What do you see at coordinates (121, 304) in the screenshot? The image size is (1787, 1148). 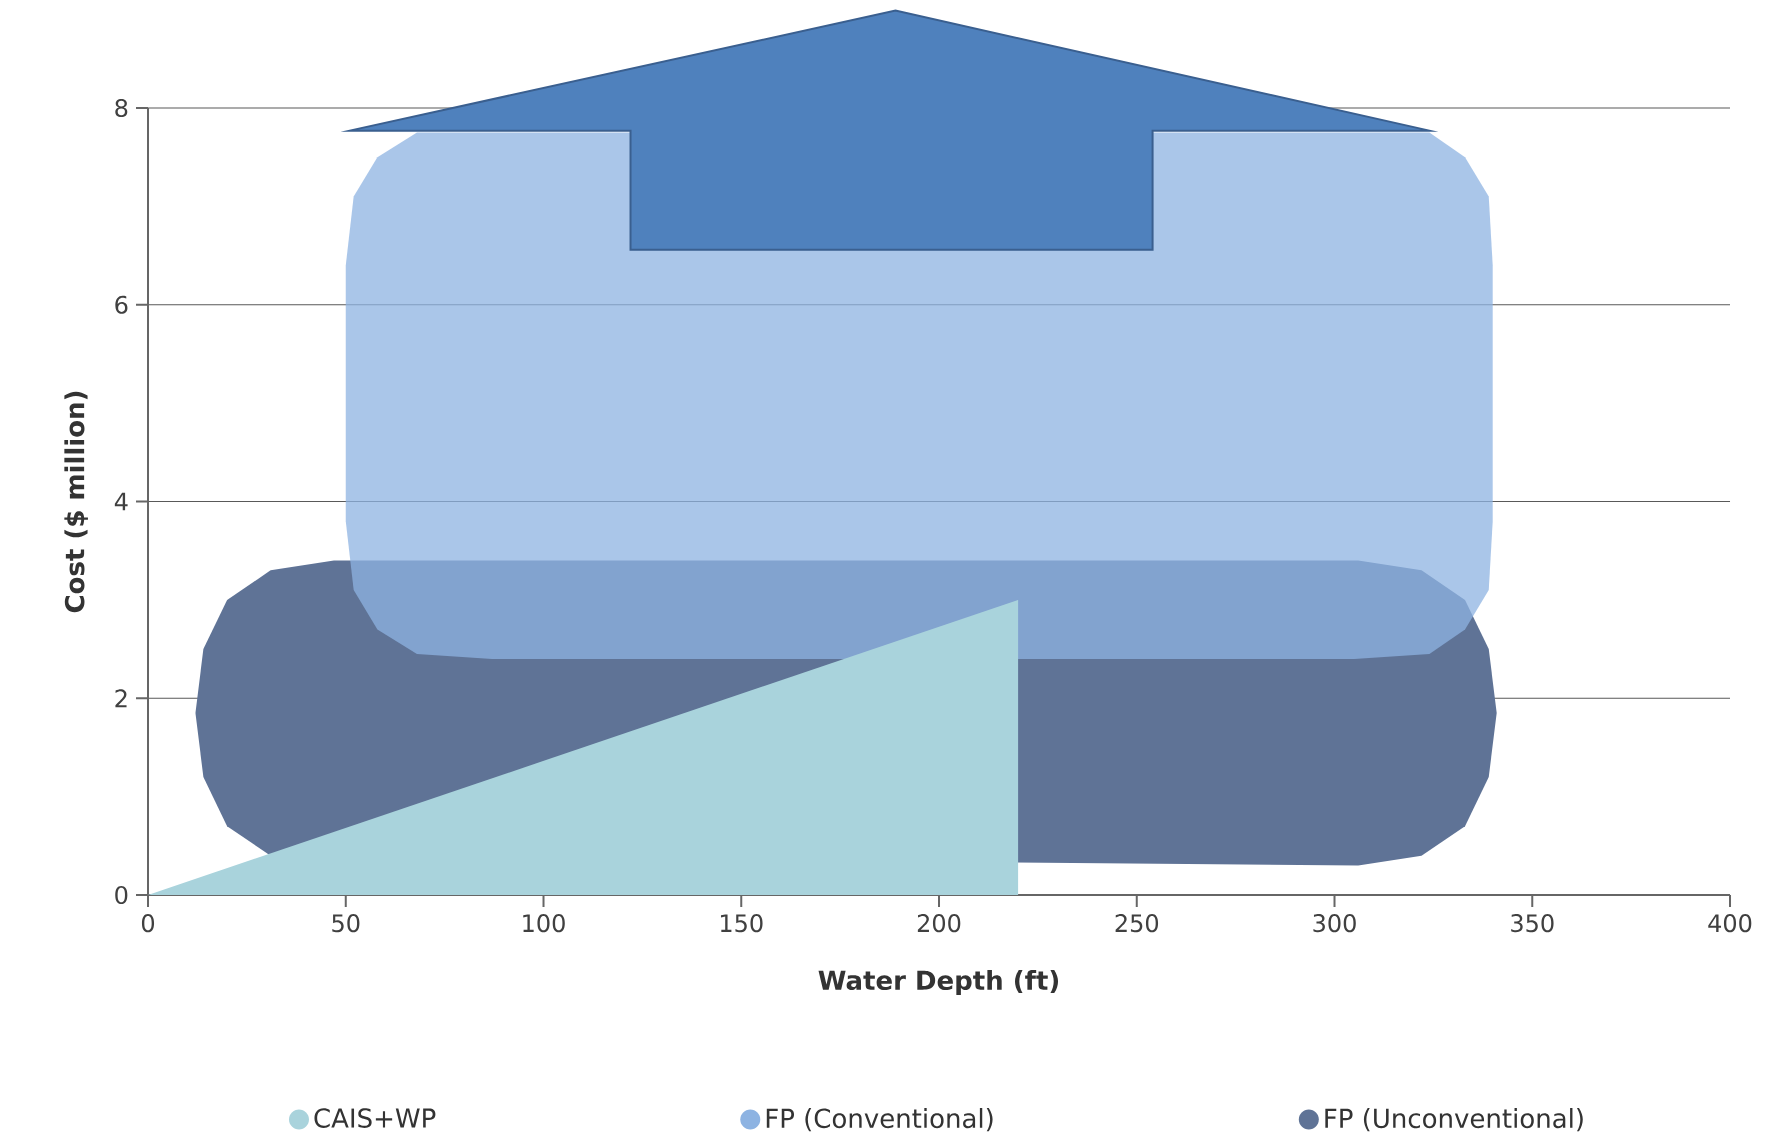 I see `y-tick-label: 6` at bounding box center [121, 304].